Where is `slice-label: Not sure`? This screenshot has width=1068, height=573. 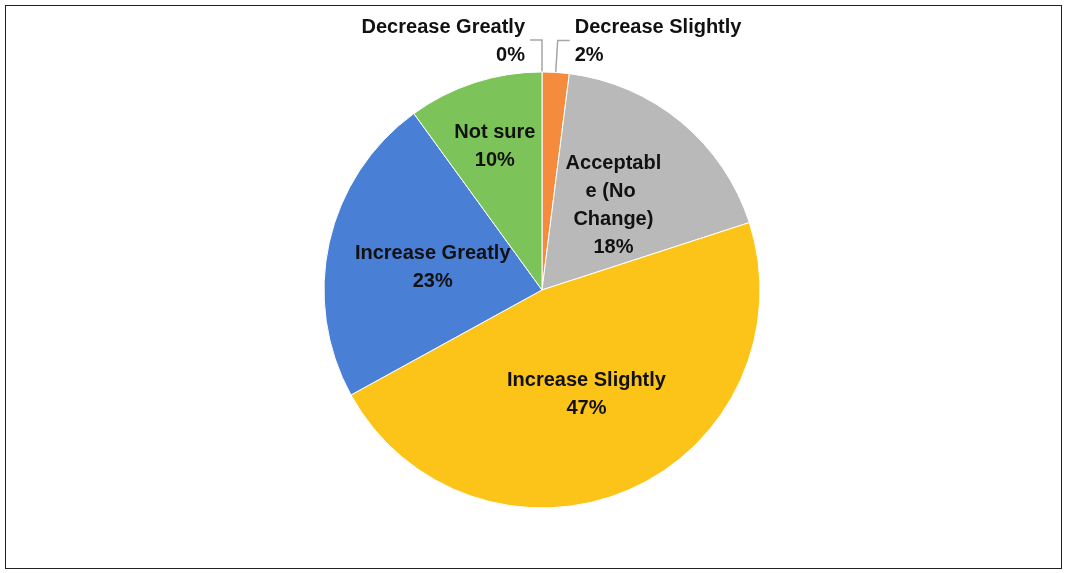
slice-label: Not sure is located at coordinates (495, 130).